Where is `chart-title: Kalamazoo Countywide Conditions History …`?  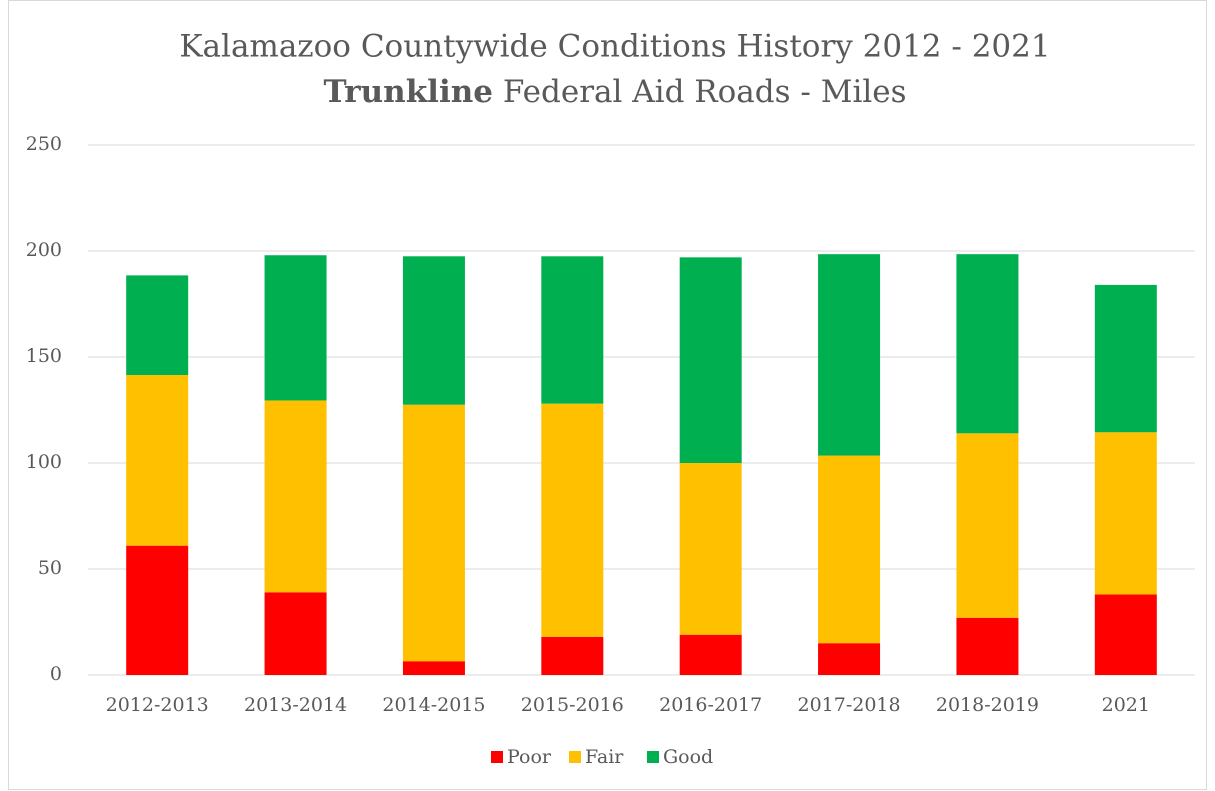
chart-title: Kalamazoo Countywide Conditions History … is located at coordinates (614, 47).